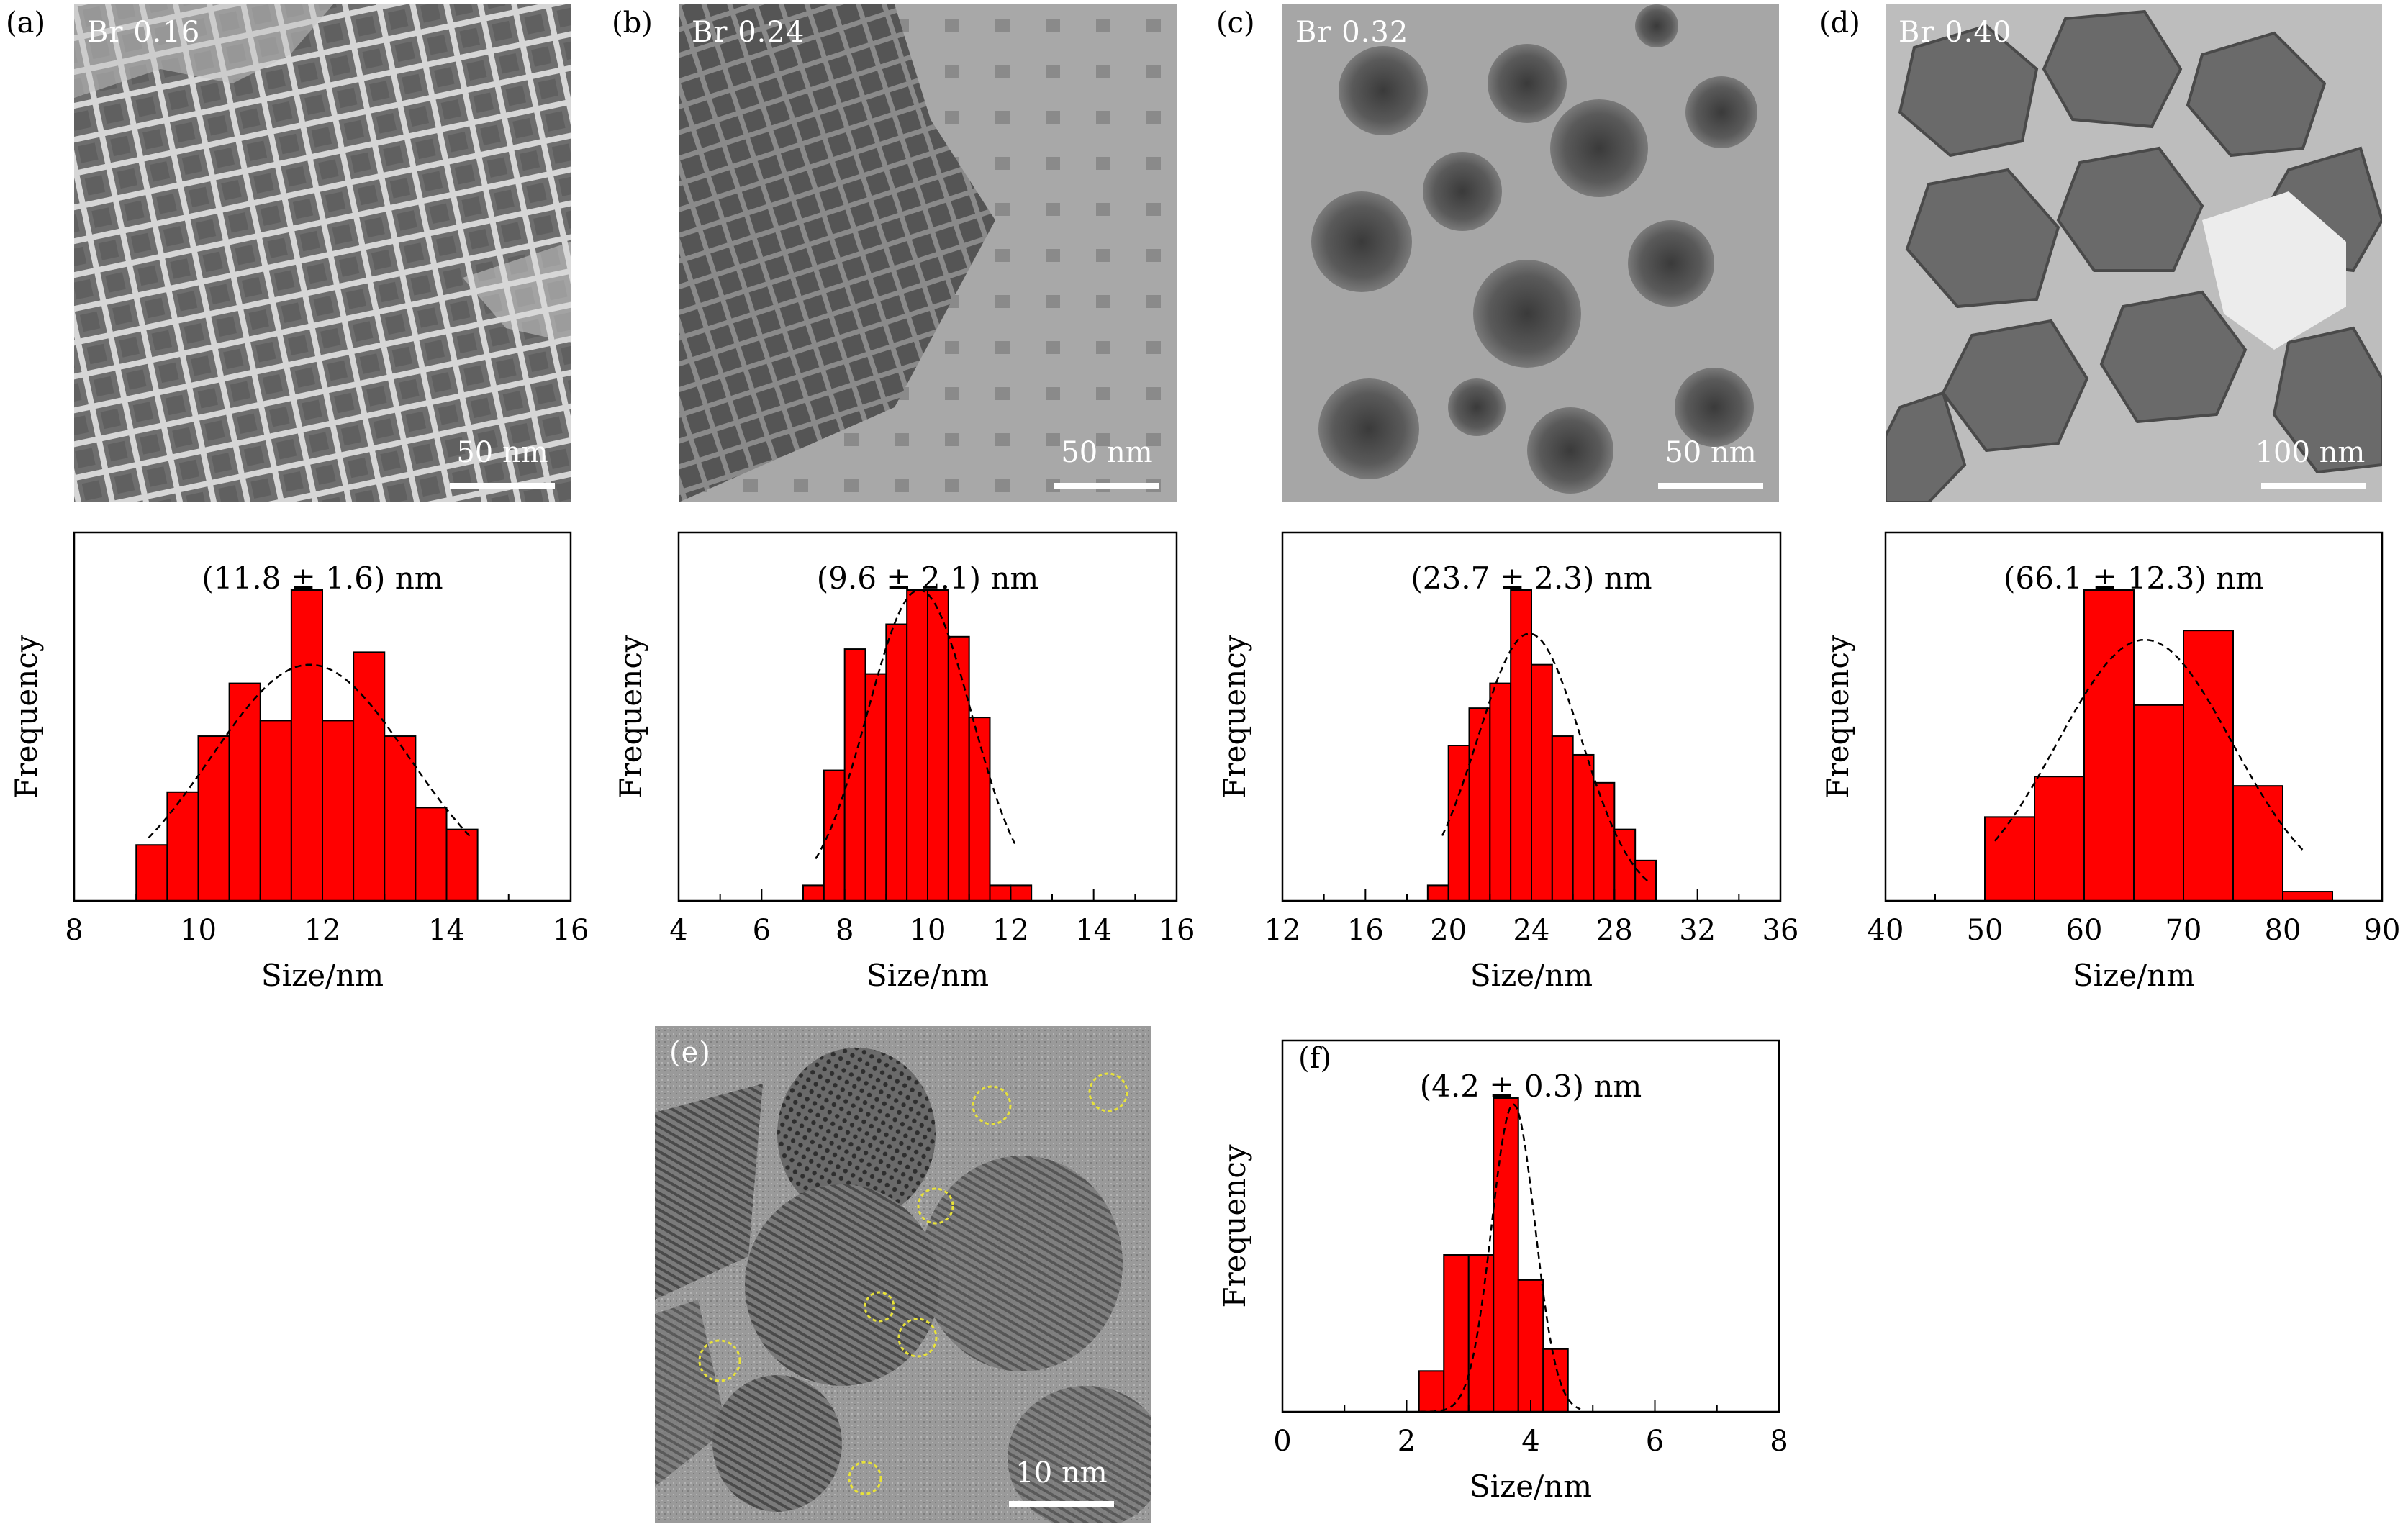 The image size is (2408, 1537). I want to click on x-tick-label-6: 16, so click(1177, 930).